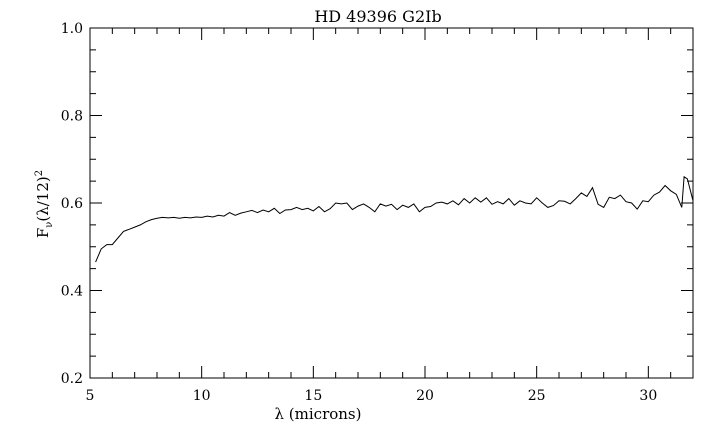 The height and width of the screenshot is (439, 720). I want to click on x-tick-label: 20, so click(425, 396).